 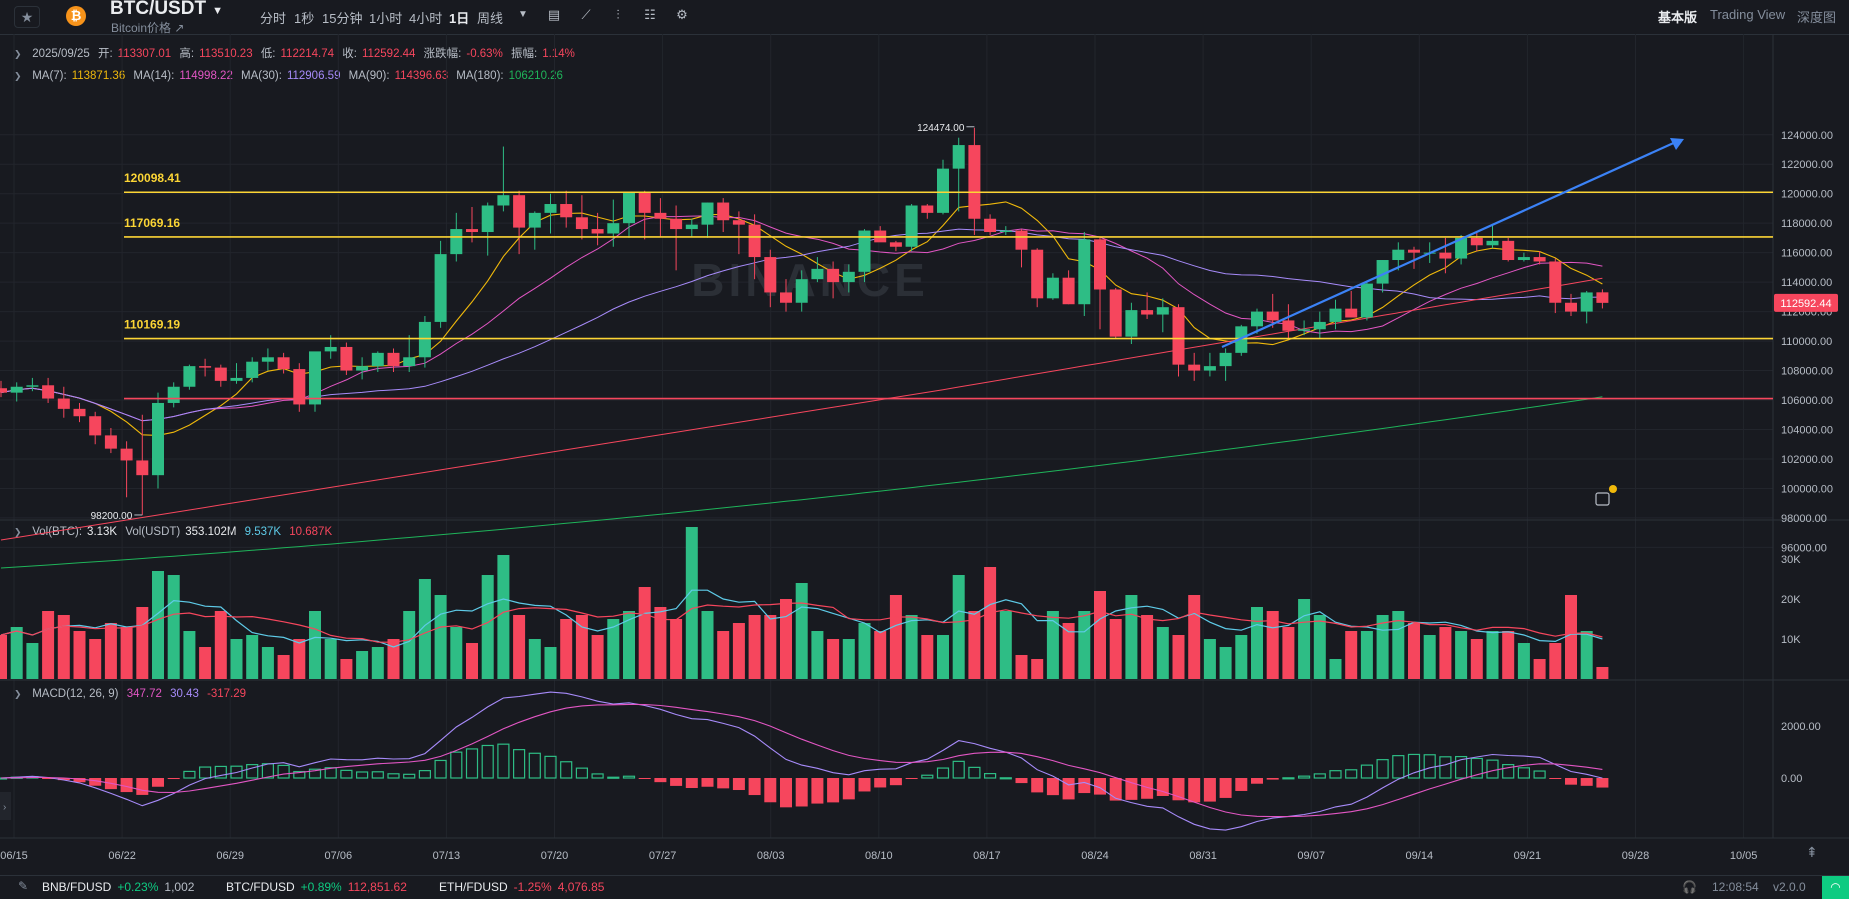 I want to click on view-tradingview-button: Trading View, so click(x=1748, y=14).